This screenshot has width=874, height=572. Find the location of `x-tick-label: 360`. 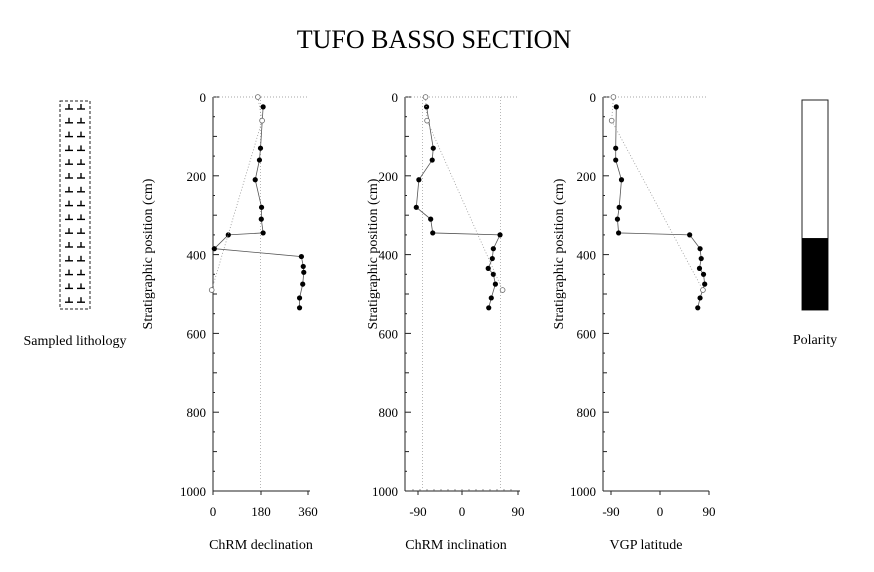

x-tick-label: 360 is located at coordinates (308, 511).